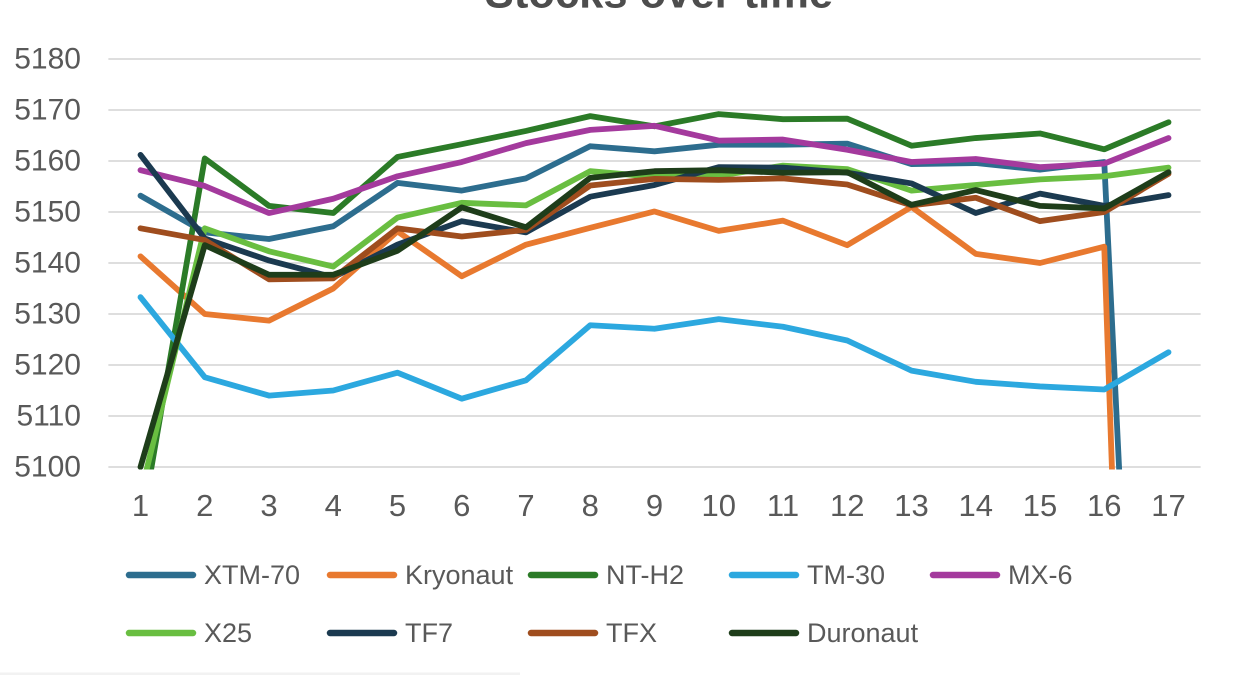 The height and width of the screenshot is (677, 1239). Describe the element at coordinates (783, 505) in the screenshot. I see `svg-text: 11` at that location.